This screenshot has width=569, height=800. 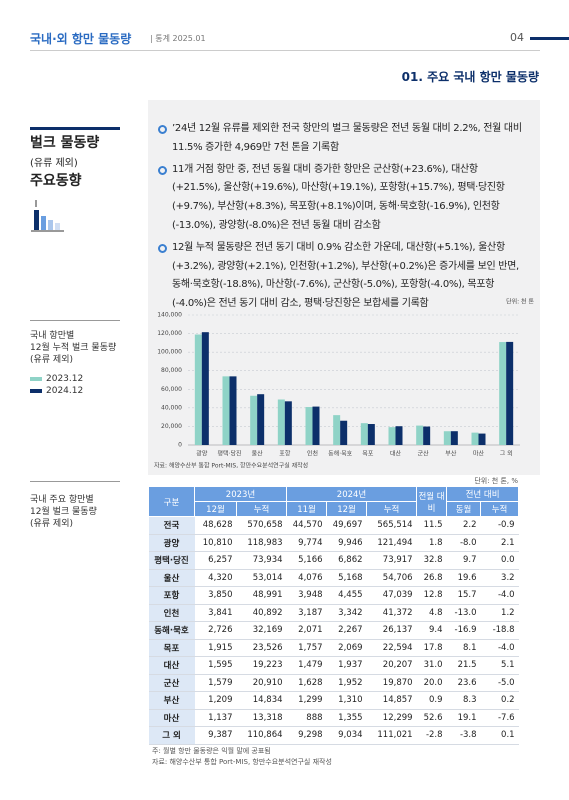 I want to click on header-rule, so click(x=285, y=50).